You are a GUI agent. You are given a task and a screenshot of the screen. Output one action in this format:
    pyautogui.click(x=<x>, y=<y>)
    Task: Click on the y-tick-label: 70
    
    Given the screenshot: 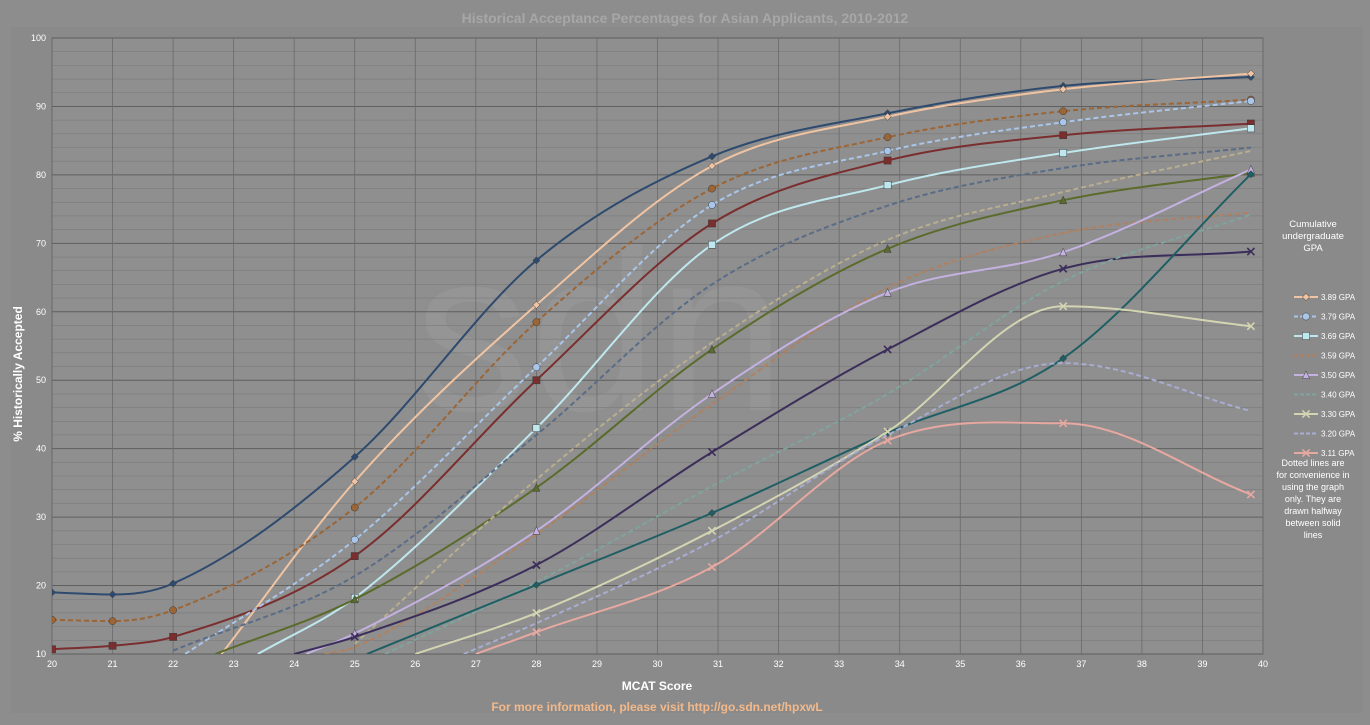 What is the action you would take?
    pyautogui.click(x=41, y=243)
    